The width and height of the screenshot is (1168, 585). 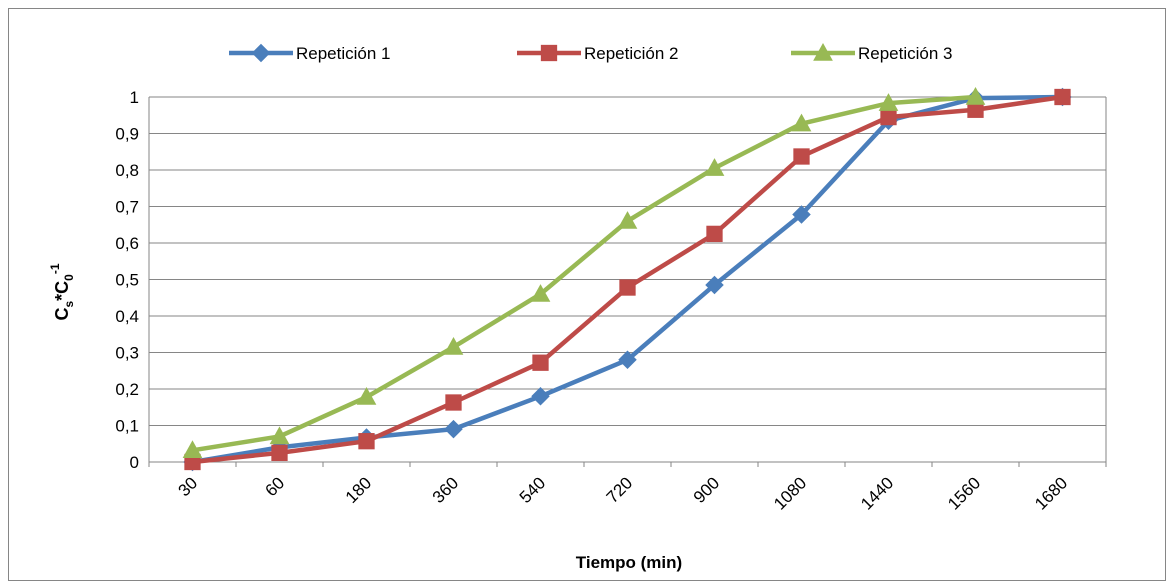 I want to click on legend-entry: Repetición 2, so click(x=598, y=53).